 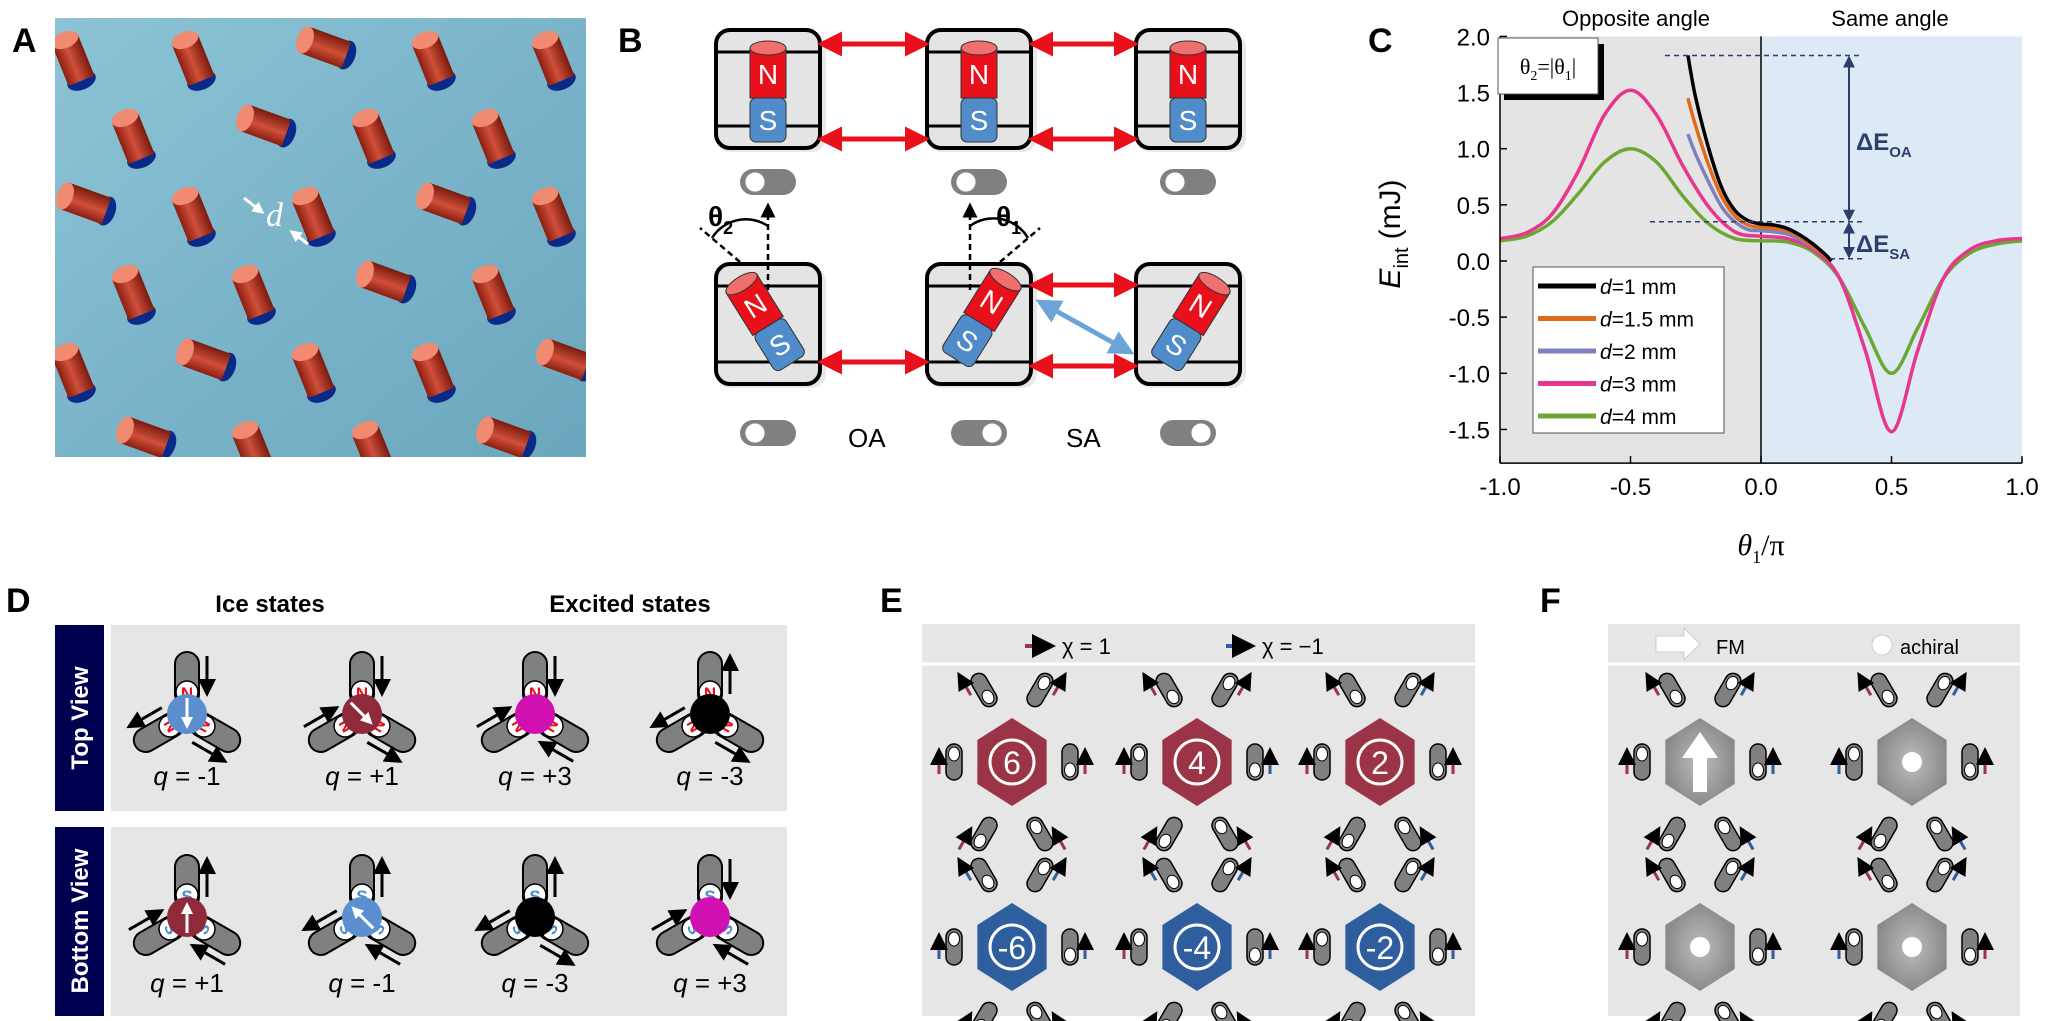 What do you see at coordinates (1083, 438) in the screenshot?
I see `sa-label: SA` at bounding box center [1083, 438].